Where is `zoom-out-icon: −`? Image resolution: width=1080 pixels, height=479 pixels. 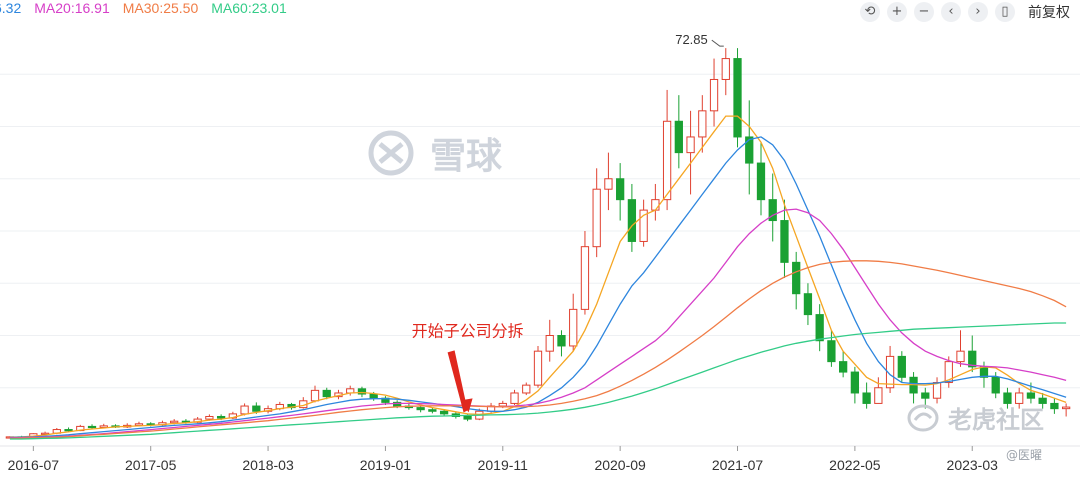
zoom-out-icon: − is located at coordinates (924, 12).